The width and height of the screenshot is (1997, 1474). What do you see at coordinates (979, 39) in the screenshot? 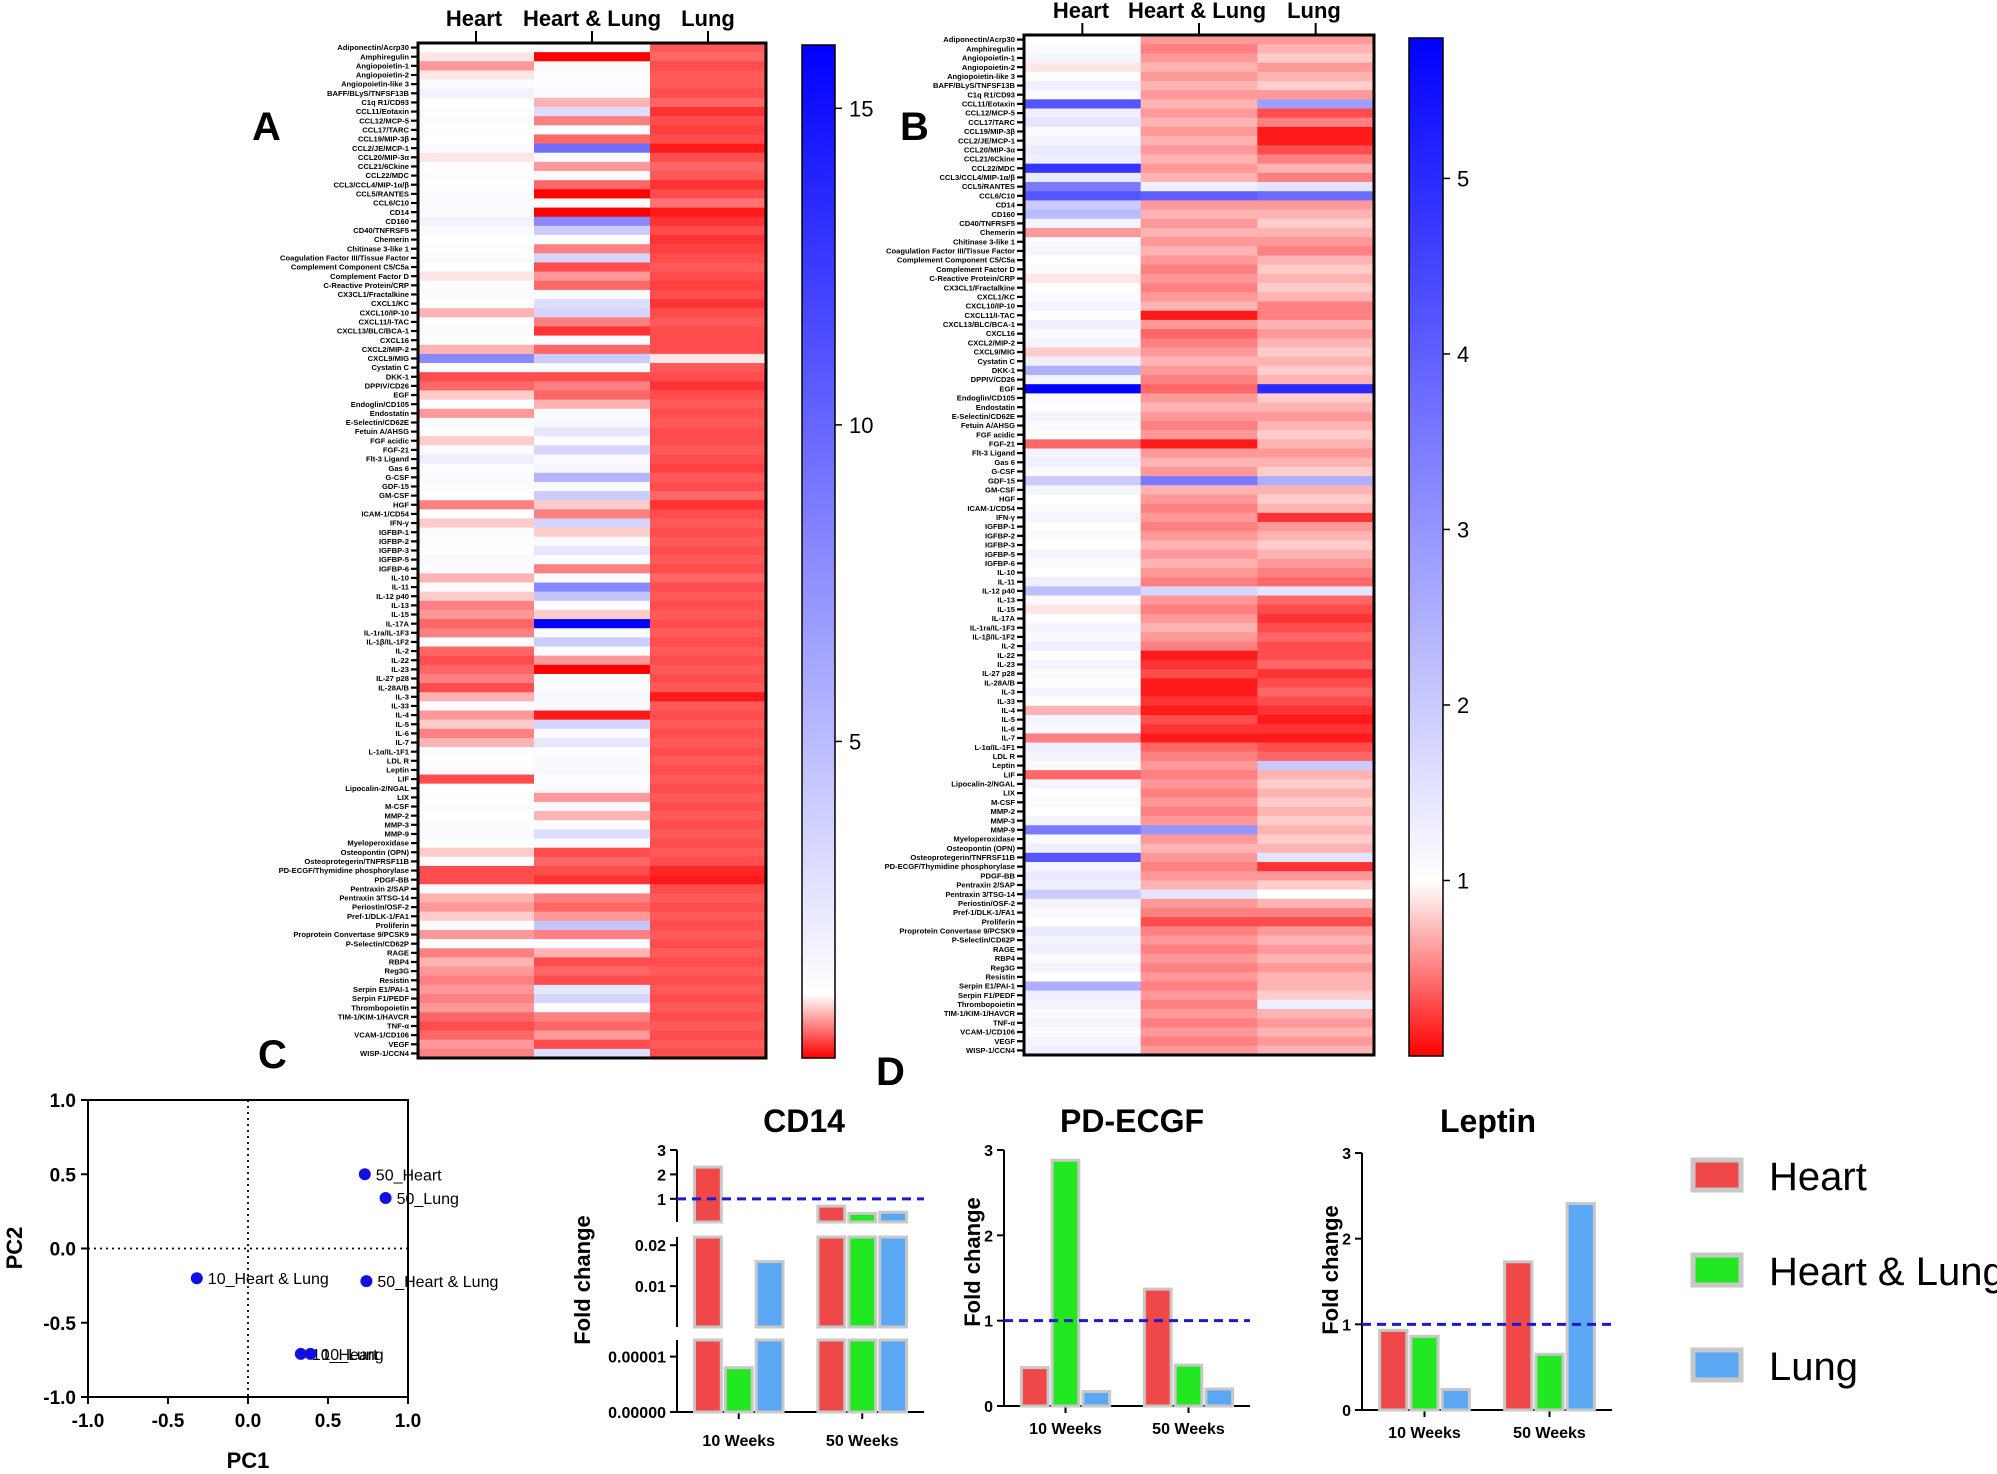
I see `heatmap-b-row-label: Adiponectin/Acrp30` at bounding box center [979, 39].